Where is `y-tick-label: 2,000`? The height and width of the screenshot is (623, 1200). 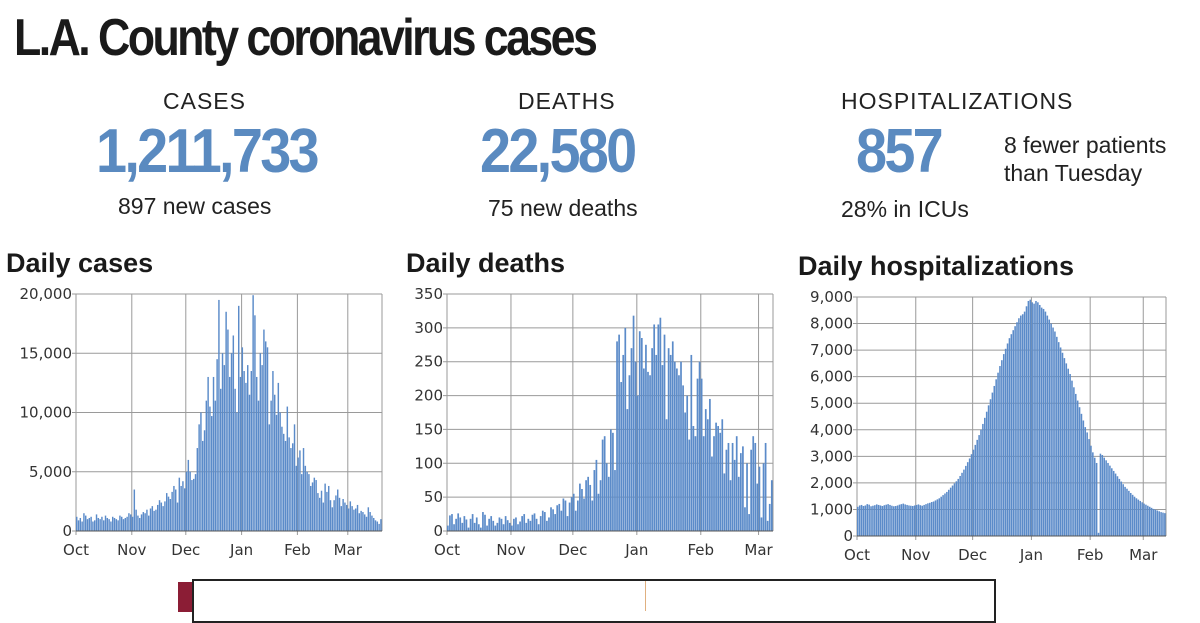
y-tick-label: 2,000 is located at coordinates (831, 483).